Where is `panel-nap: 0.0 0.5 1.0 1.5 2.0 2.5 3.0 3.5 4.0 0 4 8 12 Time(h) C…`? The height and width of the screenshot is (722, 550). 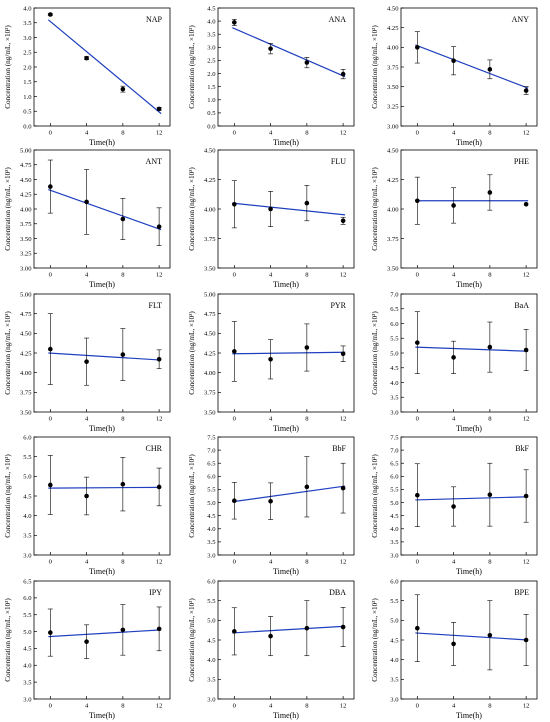 panel-nap: 0.0 0.5 1.0 1.5 2.0 2.5 3.0 3.5 4.0 0 4 8 12 Time(h) C… is located at coordinates (87, 76).